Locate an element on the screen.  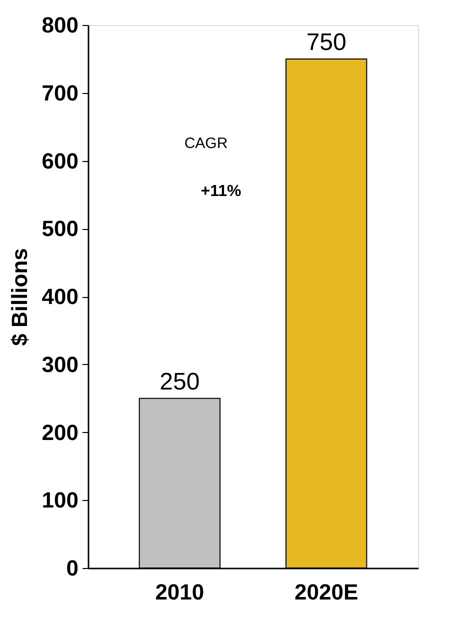
x-tick-label: 2020E is located at coordinates (326, 592).